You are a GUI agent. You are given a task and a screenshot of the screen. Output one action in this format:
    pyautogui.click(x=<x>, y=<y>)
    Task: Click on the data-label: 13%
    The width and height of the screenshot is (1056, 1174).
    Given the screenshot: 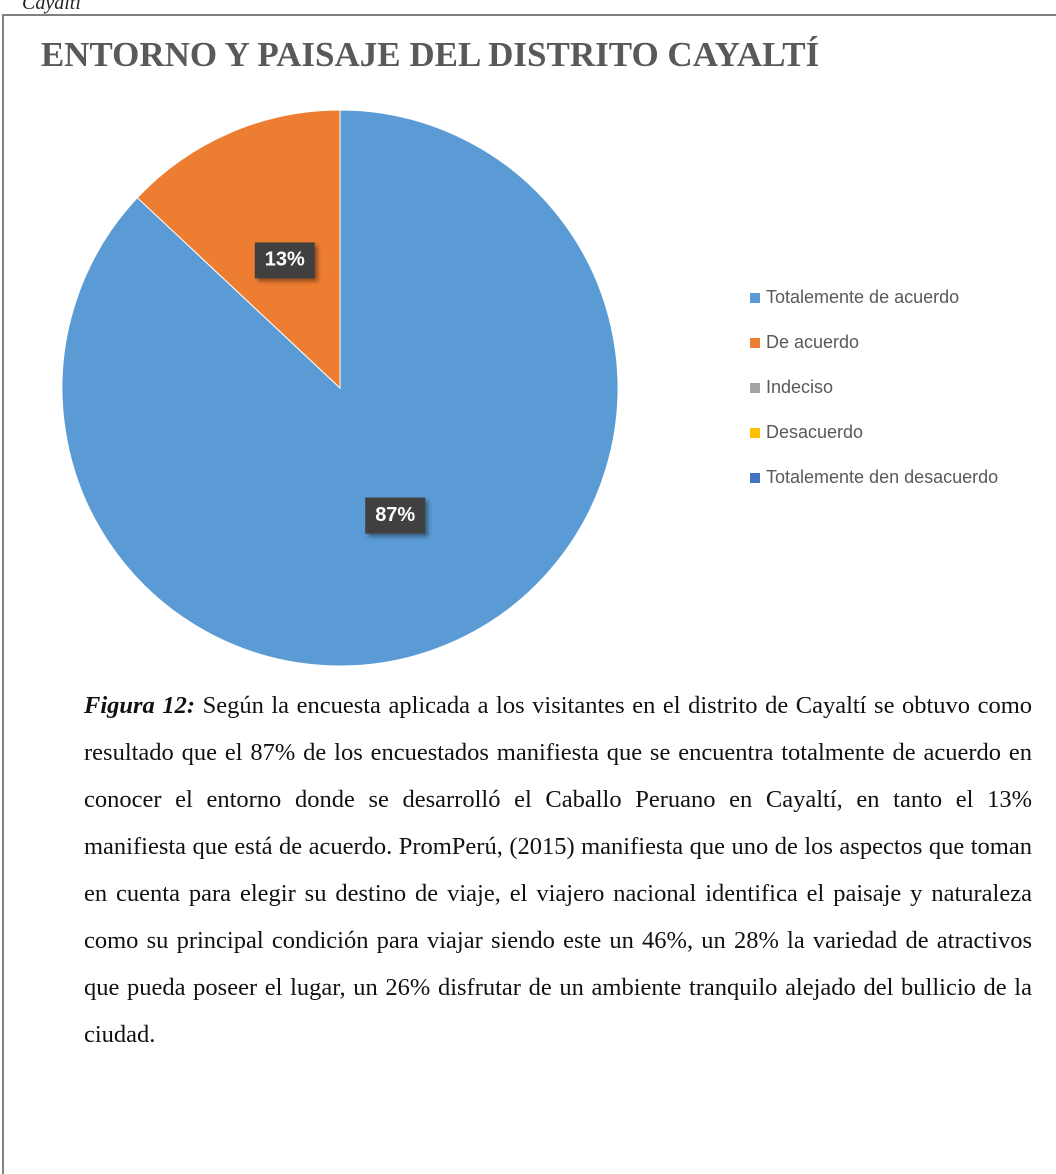 What is the action you would take?
    pyautogui.click(x=285, y=260)
    